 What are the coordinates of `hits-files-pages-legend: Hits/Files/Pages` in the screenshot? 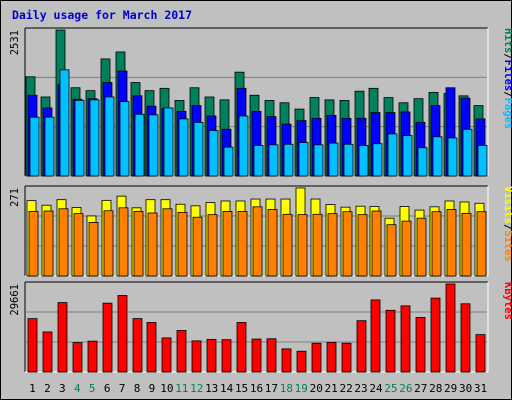 It's located at (507, 78).